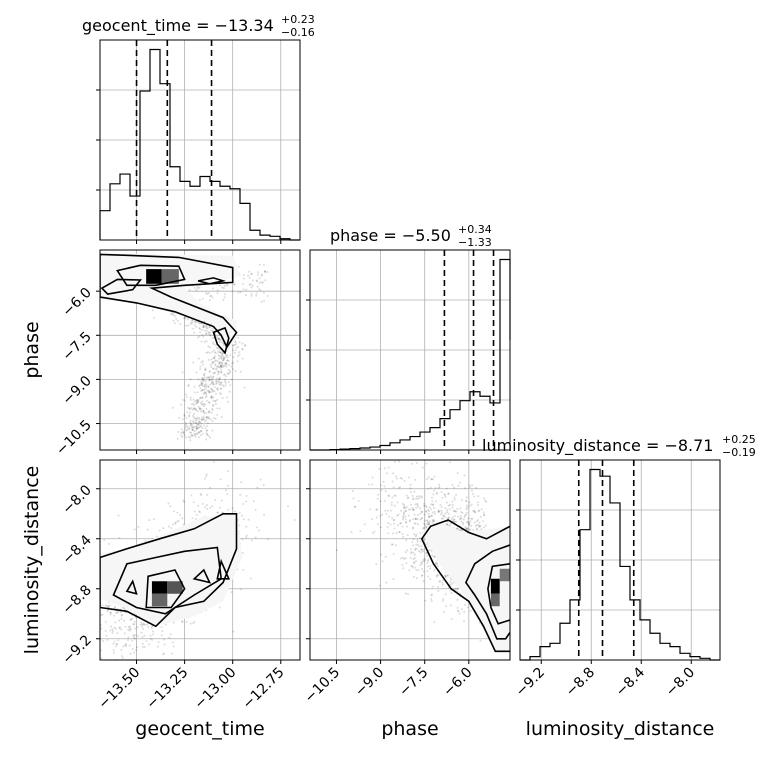 The width and height of the screenshot is (760, 760). Describe the element at coordinates (597, 446) in the screenshot. I see `title-luminosity-distance: luminosity_distance = −8.71` at that location.